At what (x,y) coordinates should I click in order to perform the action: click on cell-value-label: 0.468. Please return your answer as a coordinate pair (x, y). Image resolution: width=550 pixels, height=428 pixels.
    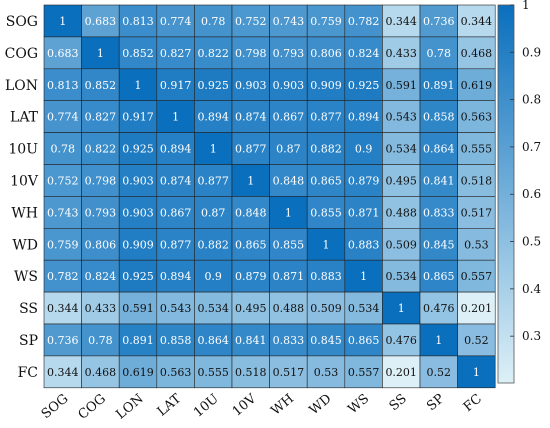
    Looking at the image, I should click on (477, 53).